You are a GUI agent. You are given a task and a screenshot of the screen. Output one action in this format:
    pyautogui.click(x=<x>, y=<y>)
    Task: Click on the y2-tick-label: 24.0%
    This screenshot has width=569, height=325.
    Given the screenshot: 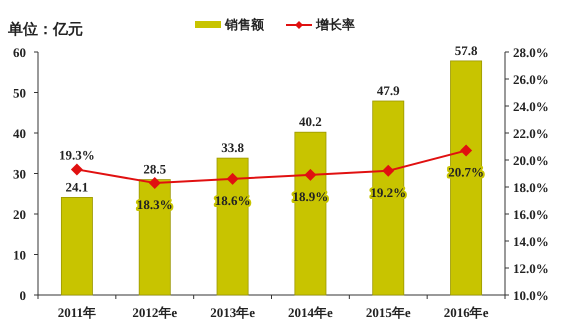 What is the action you would take?
    pyautogui.click(x=531, y=106)
    